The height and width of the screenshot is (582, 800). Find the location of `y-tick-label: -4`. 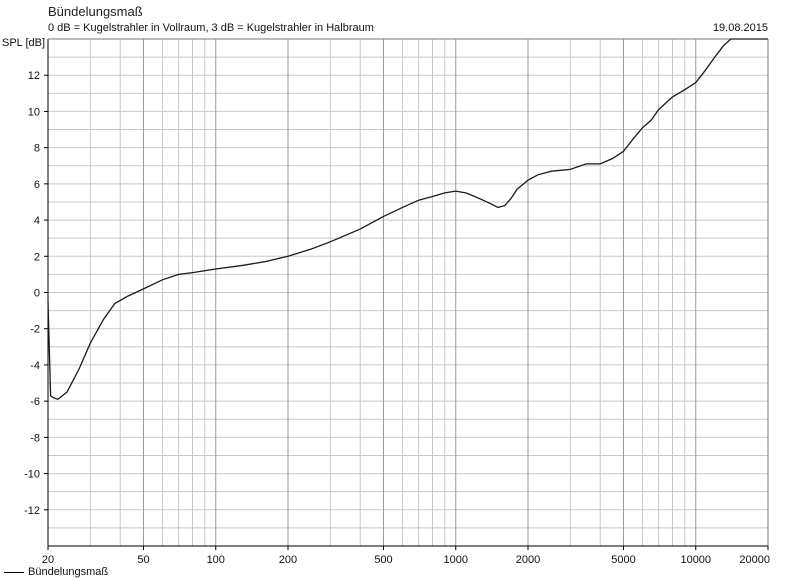

y-tick-label: -4 is located at coordinates (35, 366).